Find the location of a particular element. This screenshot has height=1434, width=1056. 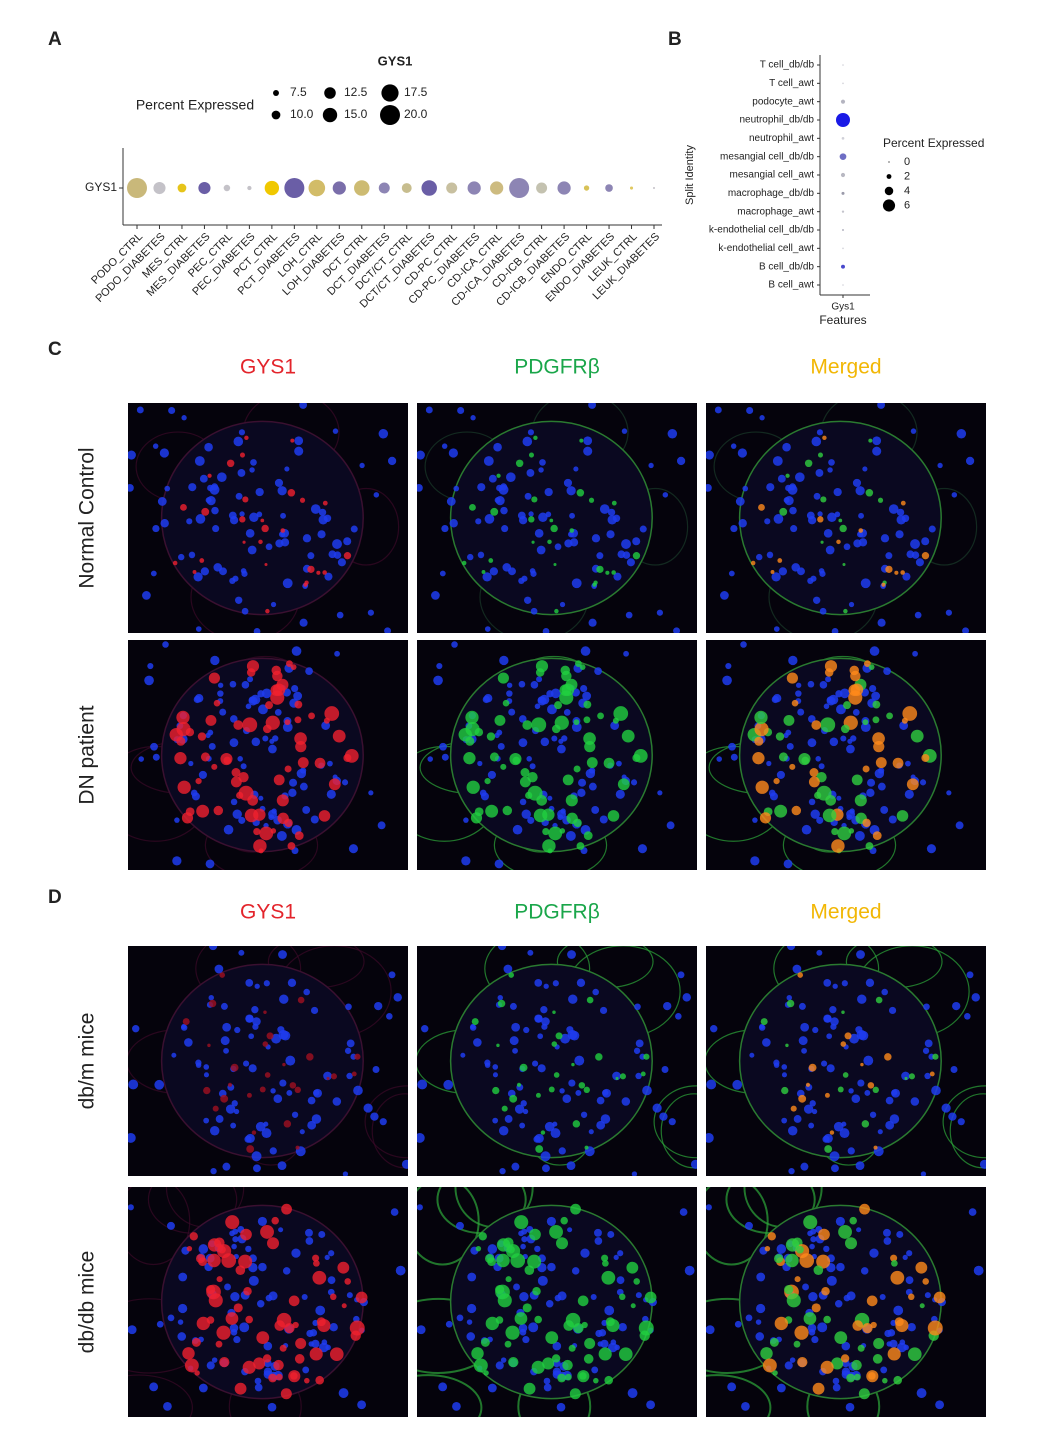

x-tick-label: Gys1 is located at coordinates (843, 307).